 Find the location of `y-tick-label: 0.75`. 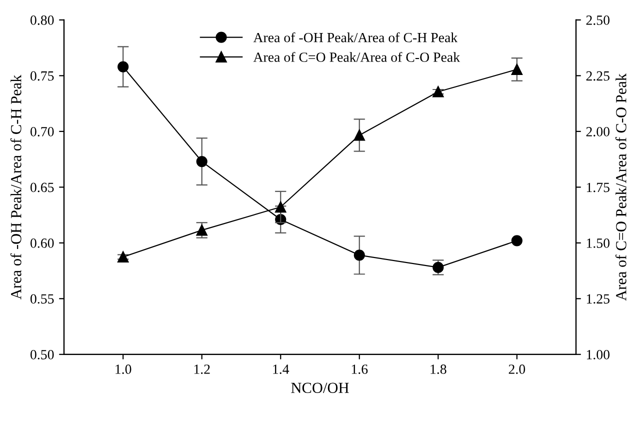

y-tick-label: 0.75 is located at coordinates (42, 76).